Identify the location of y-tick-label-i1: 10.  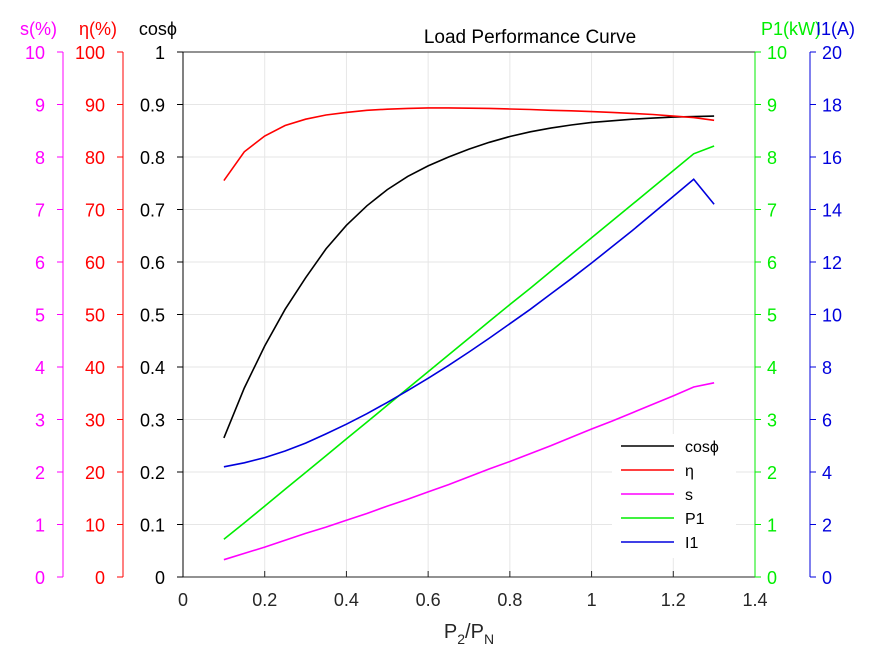
(832, 316).